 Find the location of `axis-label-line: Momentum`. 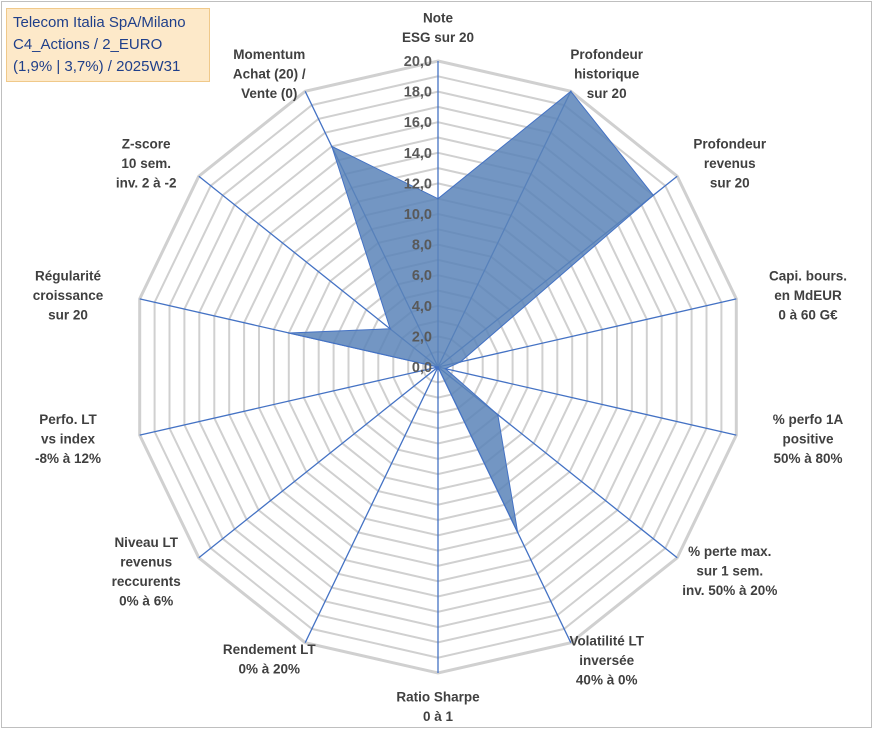

axis-label-line: Momentum is located at coordinates (269, 54).